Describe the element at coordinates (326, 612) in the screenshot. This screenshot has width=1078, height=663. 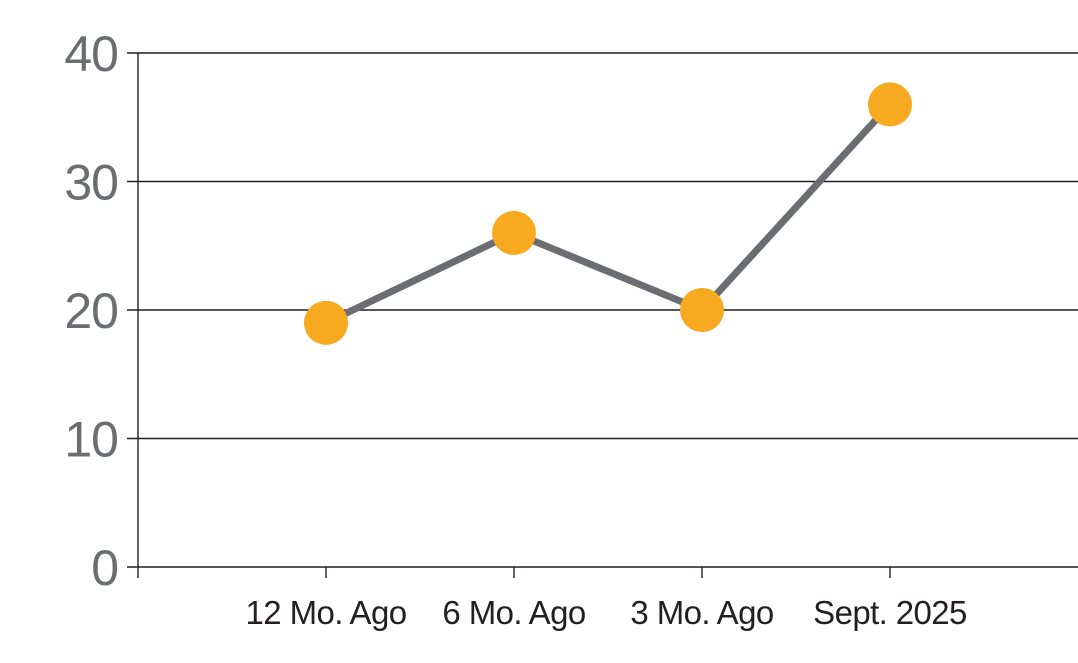
I see `x-tick-label: 12 Mo. Ago` at that location.